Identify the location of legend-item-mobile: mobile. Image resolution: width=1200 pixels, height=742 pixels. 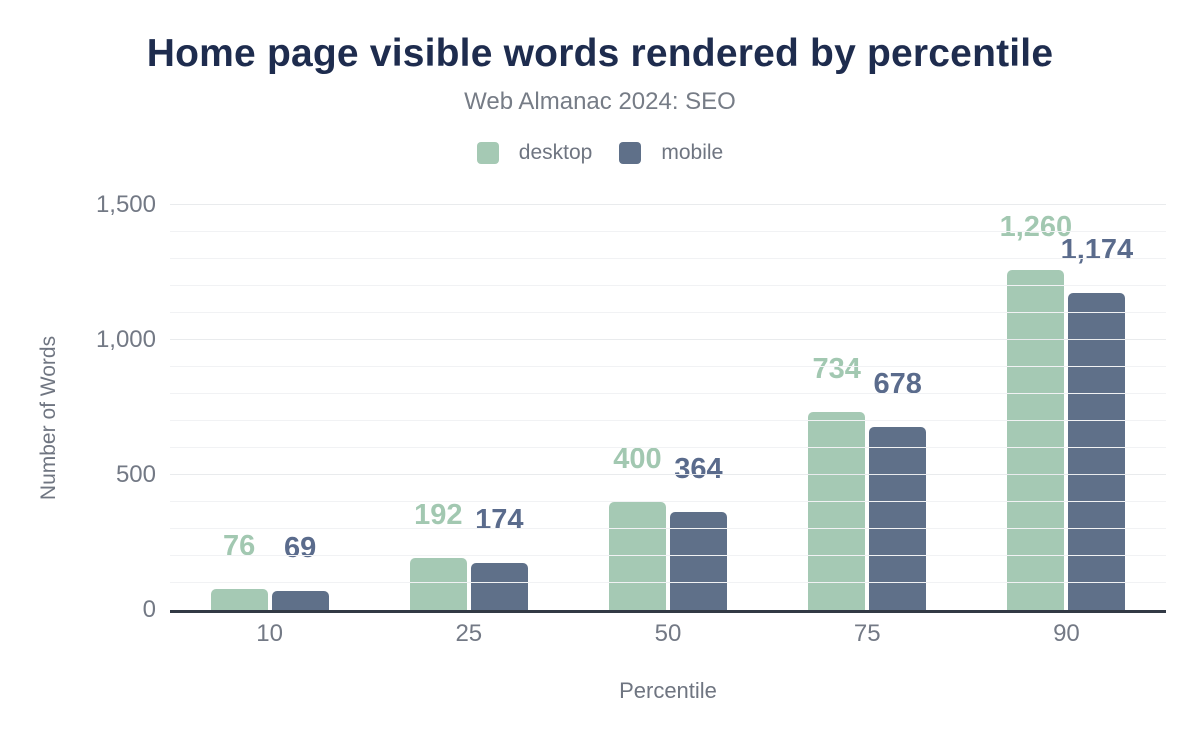
(671, 153).